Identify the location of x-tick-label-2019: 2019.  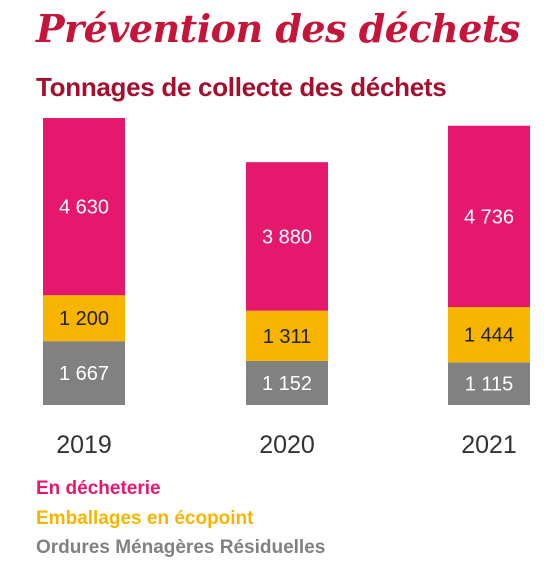
(84, 445).